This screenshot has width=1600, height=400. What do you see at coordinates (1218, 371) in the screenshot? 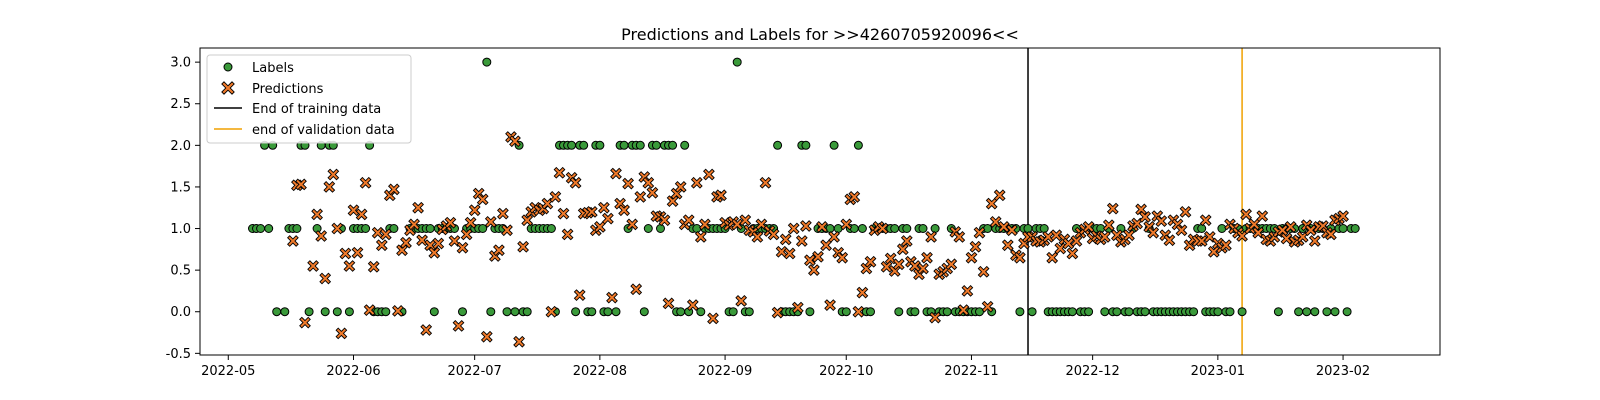
I see `x-tick-label: 2023-01` at bounding box center [1218, 371].